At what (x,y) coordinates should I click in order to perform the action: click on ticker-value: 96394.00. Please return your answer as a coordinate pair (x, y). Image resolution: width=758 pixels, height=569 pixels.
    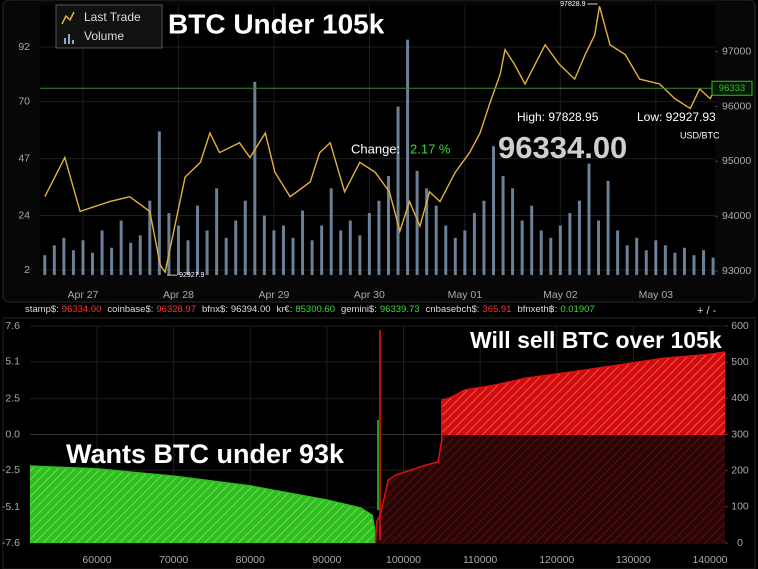
    Looking at the image, I should click on (251, 309).